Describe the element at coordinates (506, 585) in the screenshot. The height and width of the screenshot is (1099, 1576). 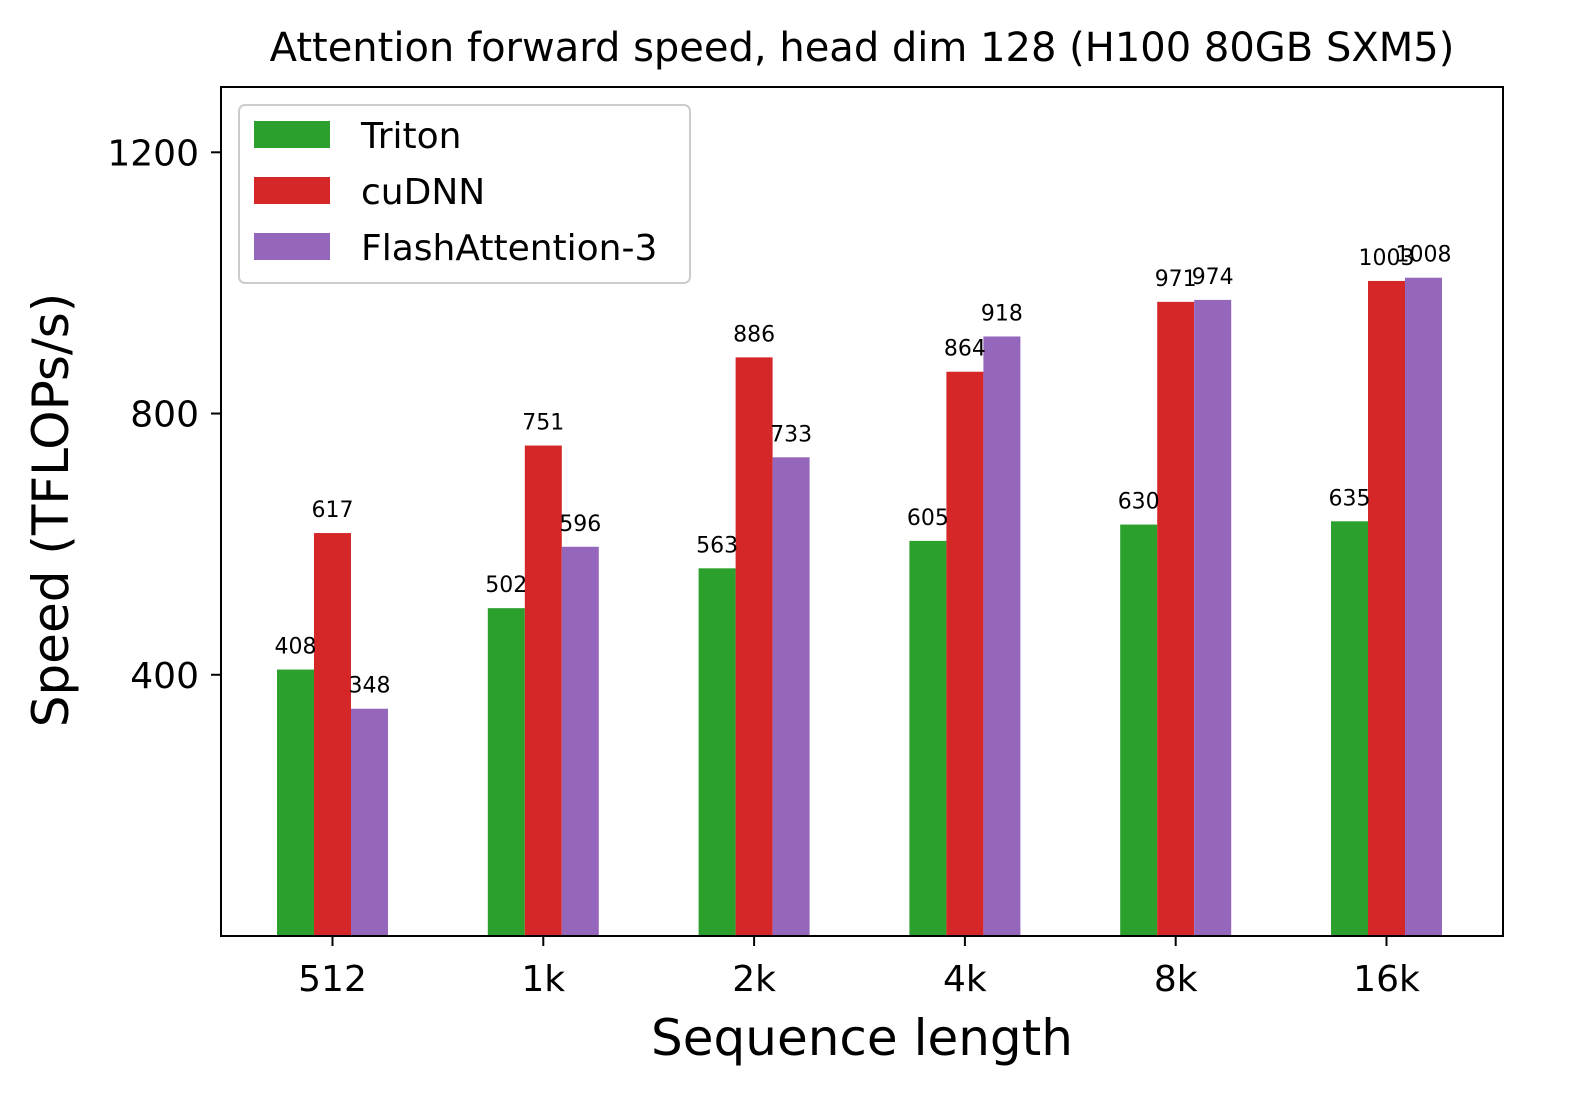
I see `data-label-triton-1k: 502` at that location.